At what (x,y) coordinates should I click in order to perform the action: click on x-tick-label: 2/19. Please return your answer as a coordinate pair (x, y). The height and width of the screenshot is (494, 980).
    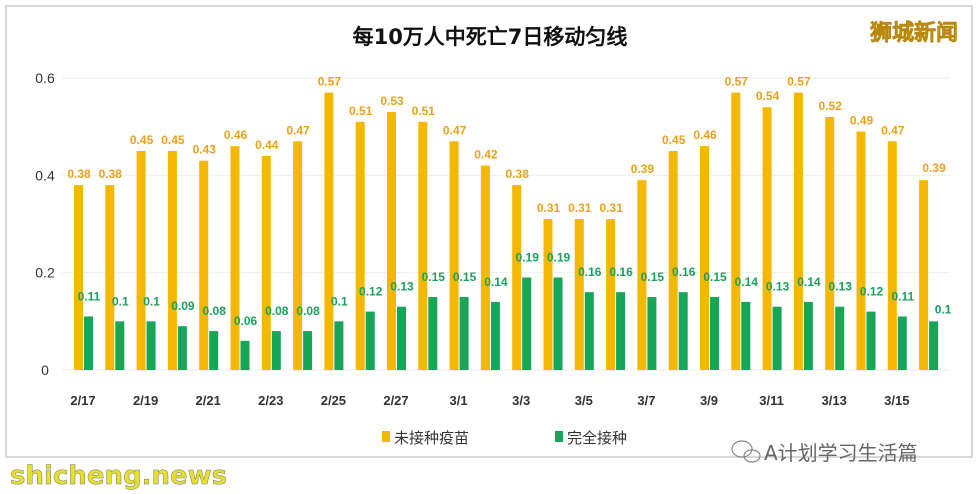
    Looking at the image, I should click on (145, 400).